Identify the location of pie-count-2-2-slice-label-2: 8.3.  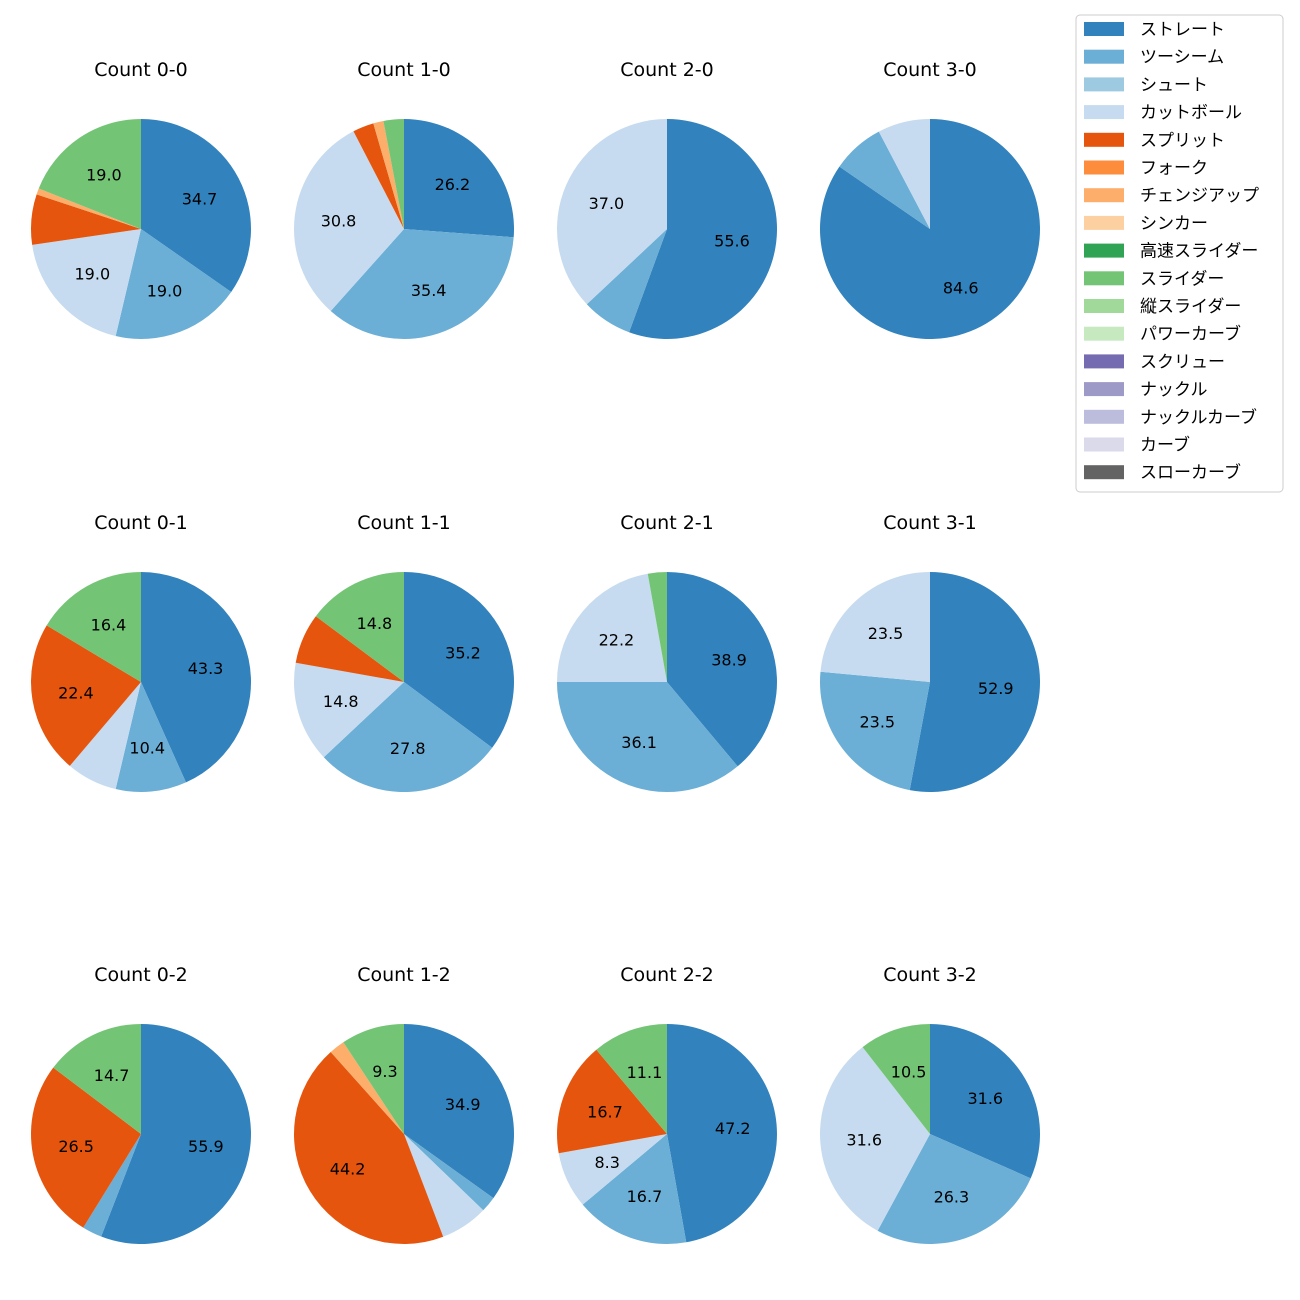
(606, 1162).